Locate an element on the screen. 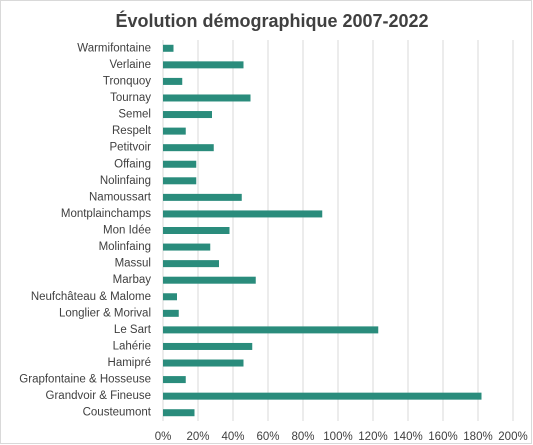  x-tick-label: 0% is located at coordinates (163, 437).